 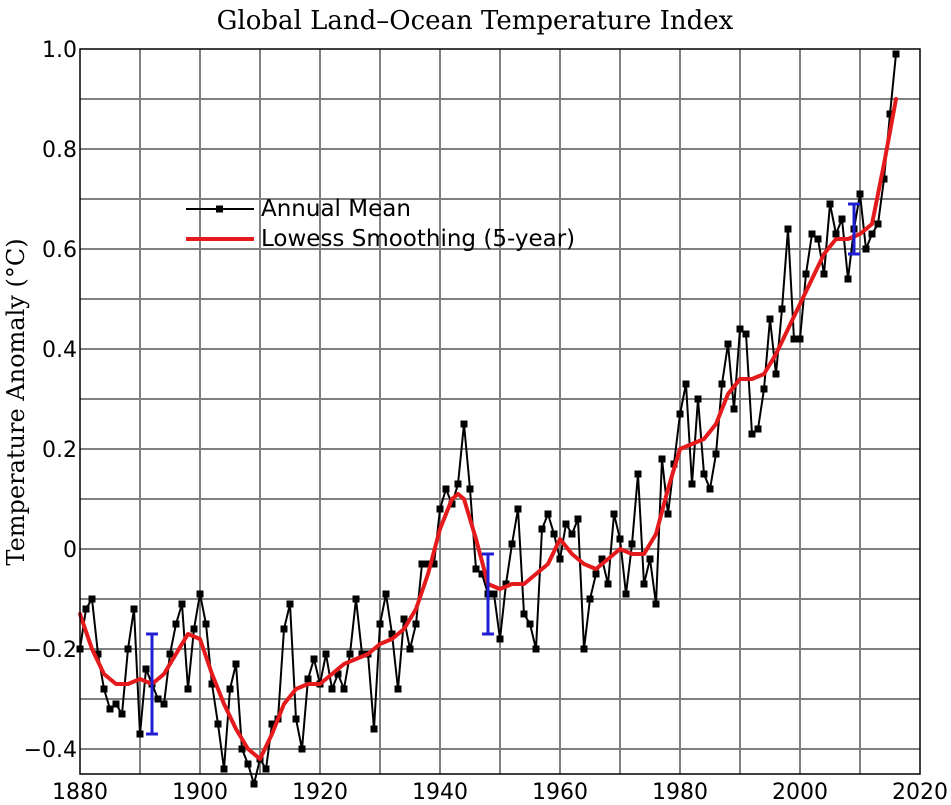 What do you see at coordinates (320, 792) in the screenshot?
I see `x-tick-label: 1920` at bounding box center [320, 792].